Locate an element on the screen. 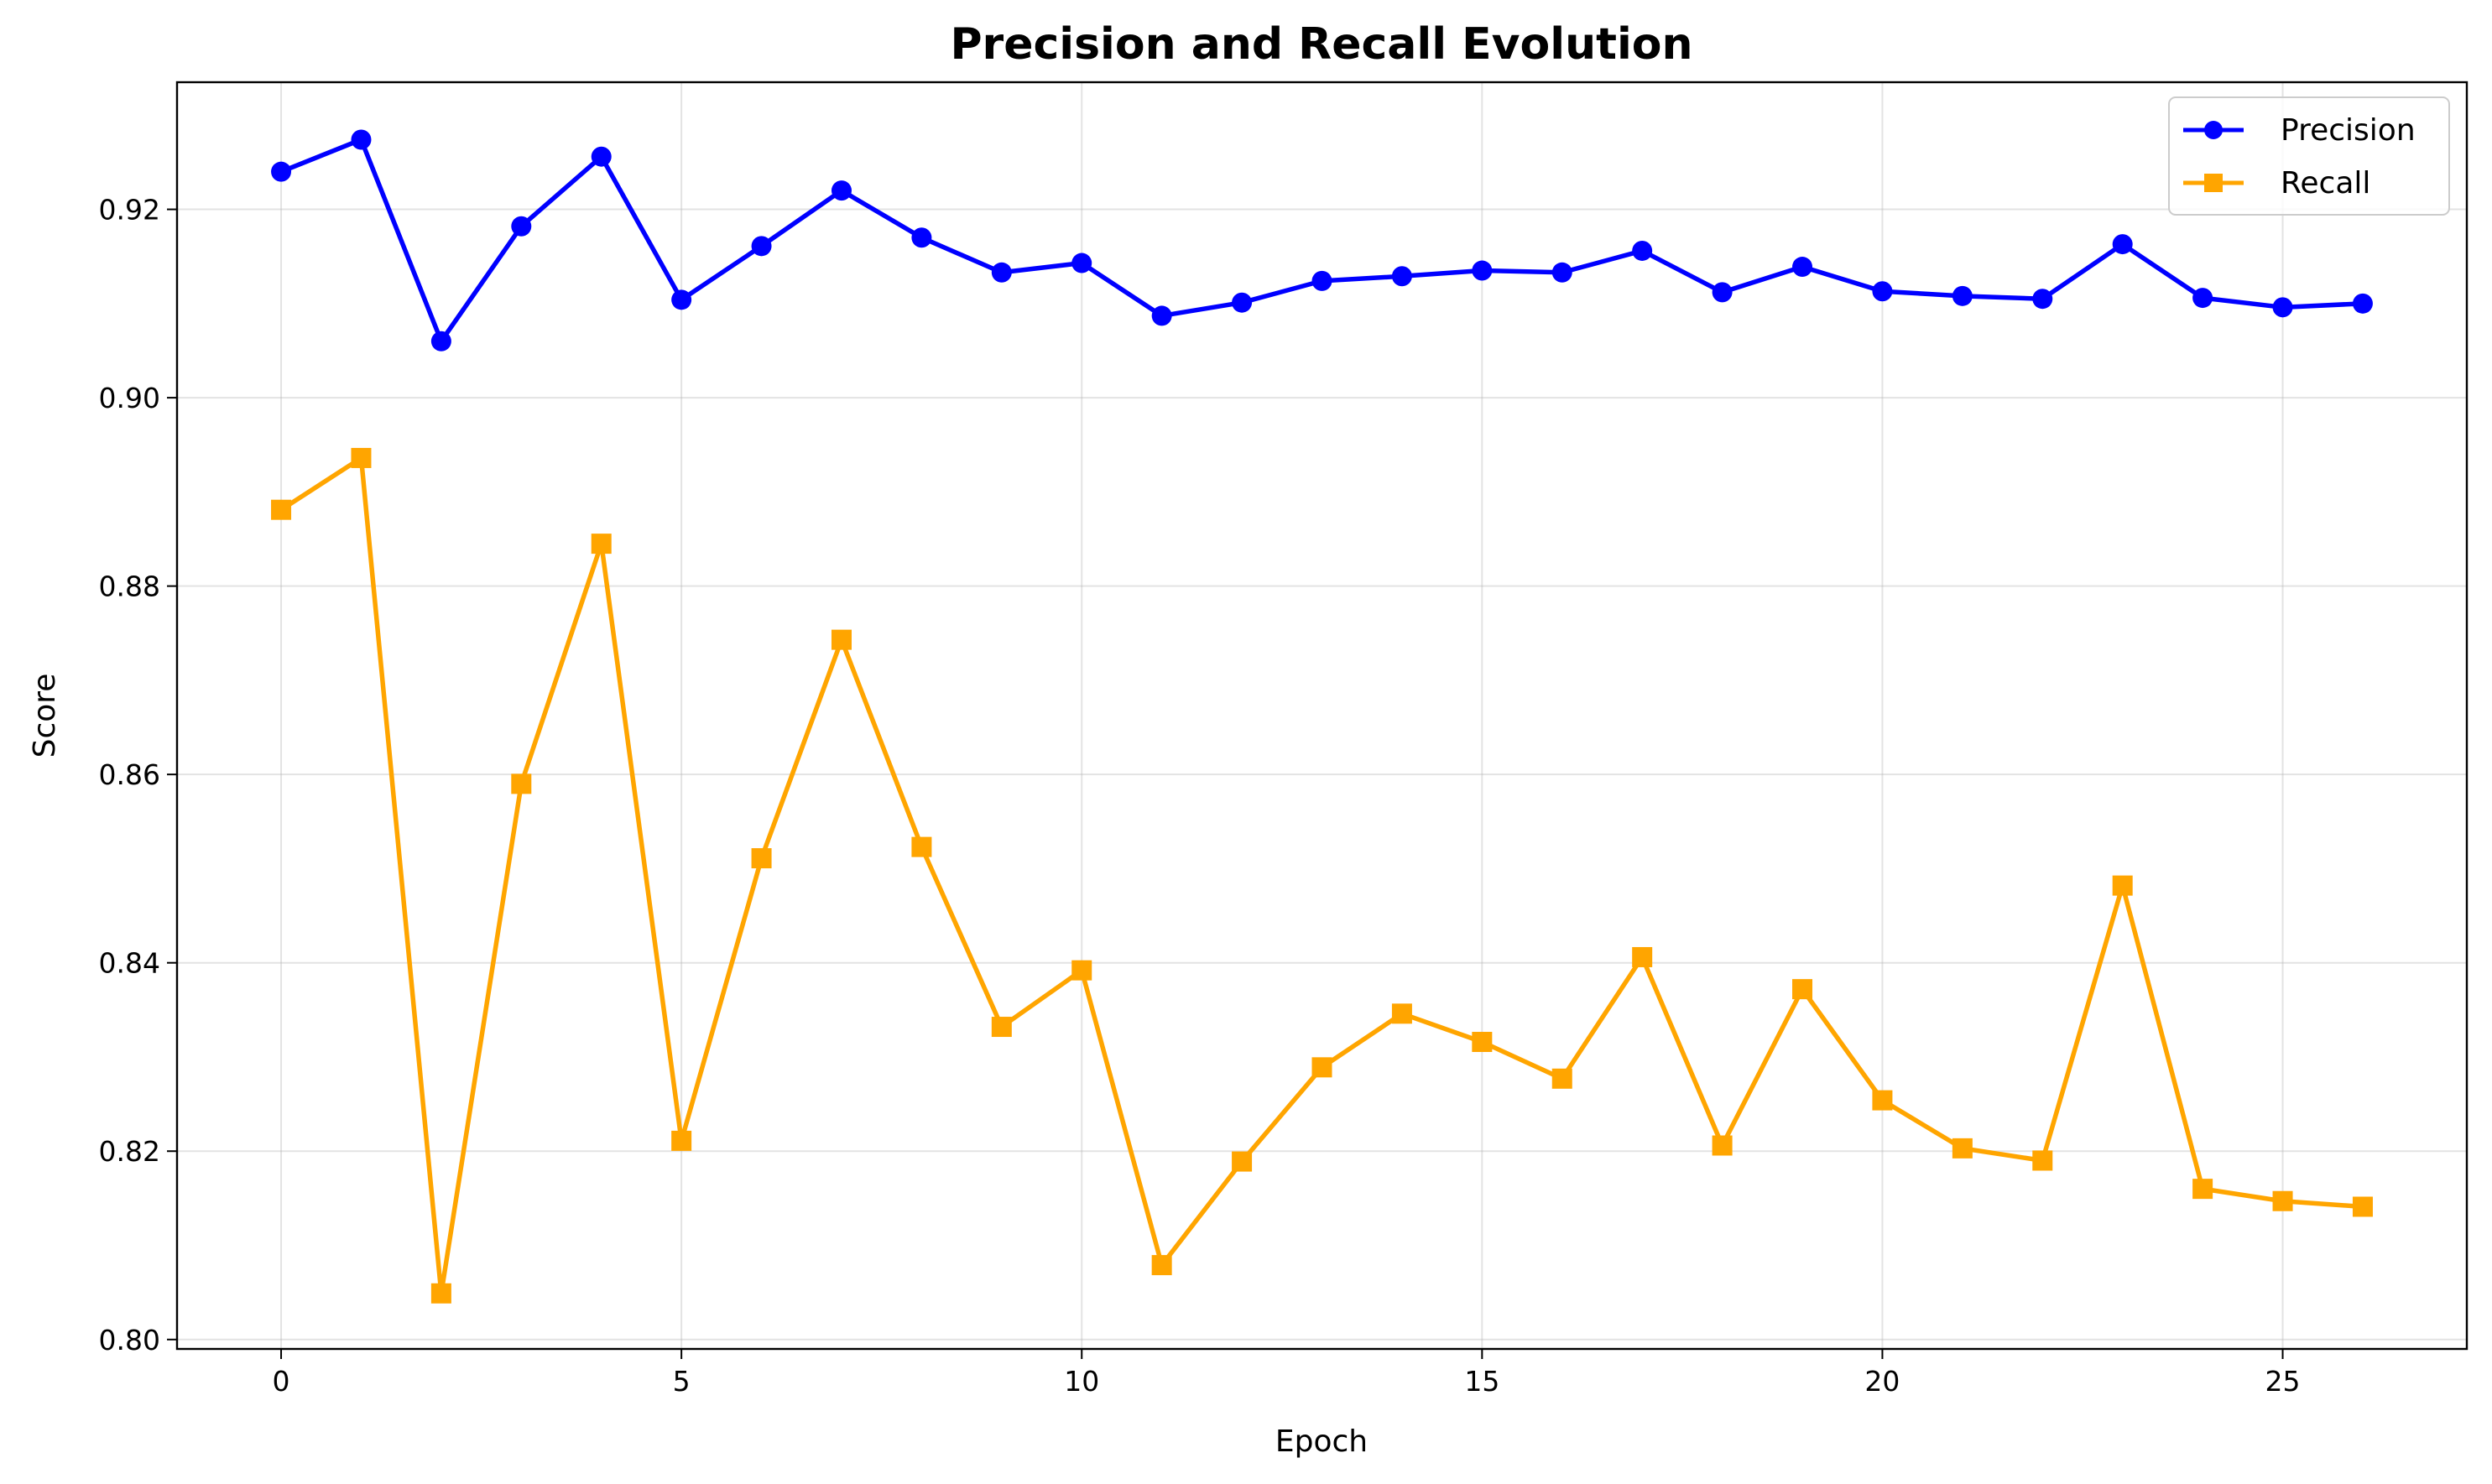 The height and width of the screenshot is (1484, 2492). y-tick-label: 0.90 is located at coordinates (130, 398).